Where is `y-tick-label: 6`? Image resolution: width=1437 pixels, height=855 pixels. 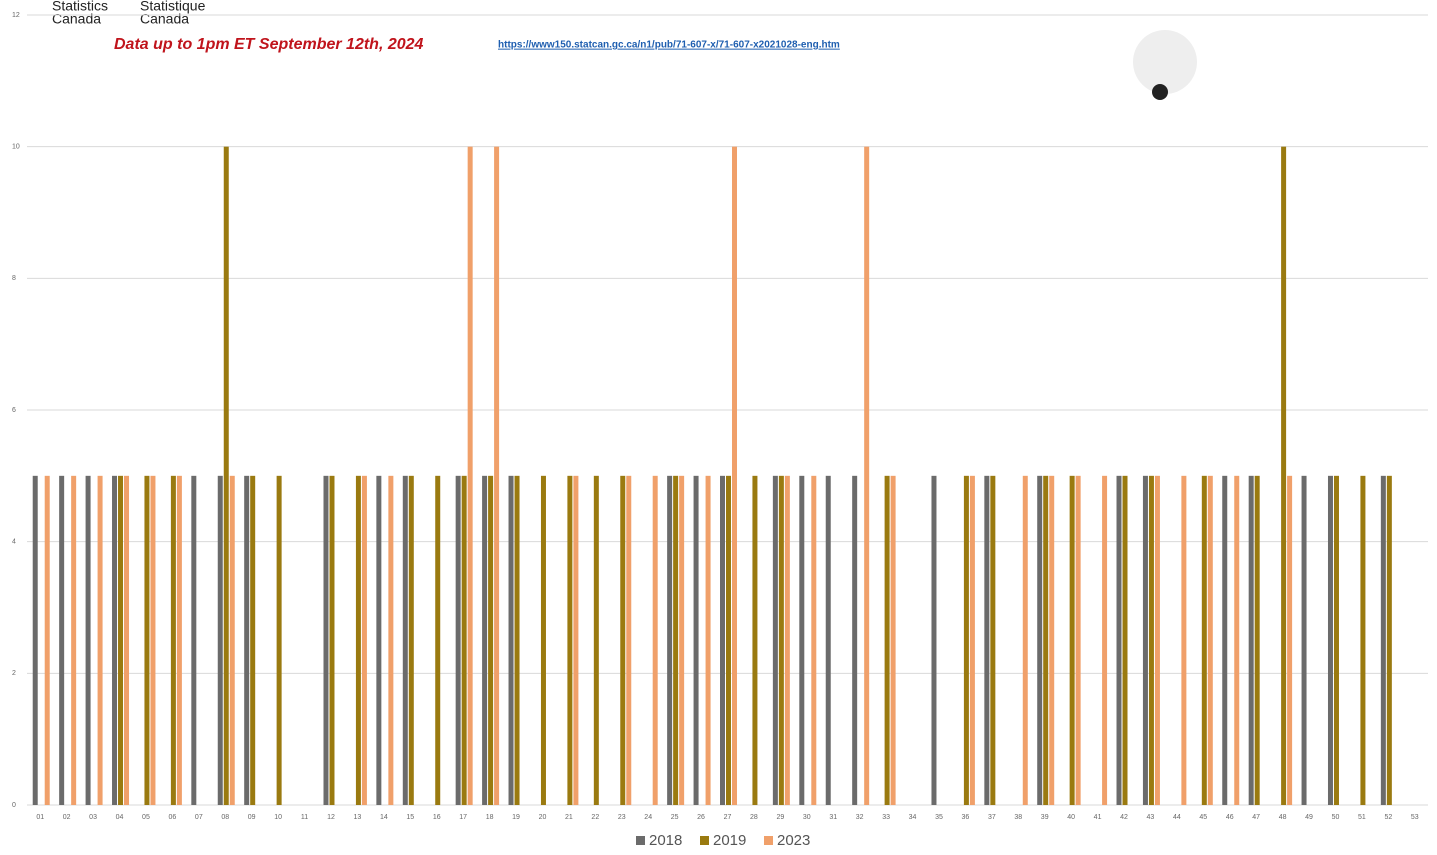 y-tick-label: 6 is located at coordinates (14, 410).